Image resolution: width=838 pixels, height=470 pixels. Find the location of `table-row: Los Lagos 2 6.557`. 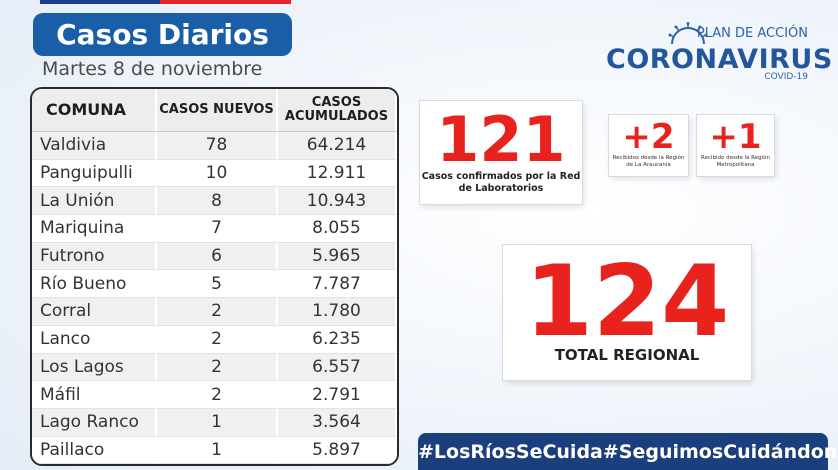

table-row: Los Lagos 2 6.557 is located at coordinates (214, 367).